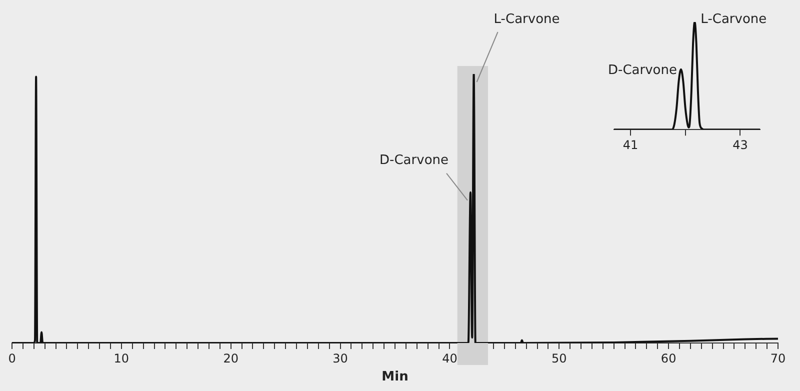 The width and height of the screenshot is (800, 391). What do you see at coordinates (395, 377) in the screenshot?
I see `x-axis-title: Min` at bounding box center [395, 377].